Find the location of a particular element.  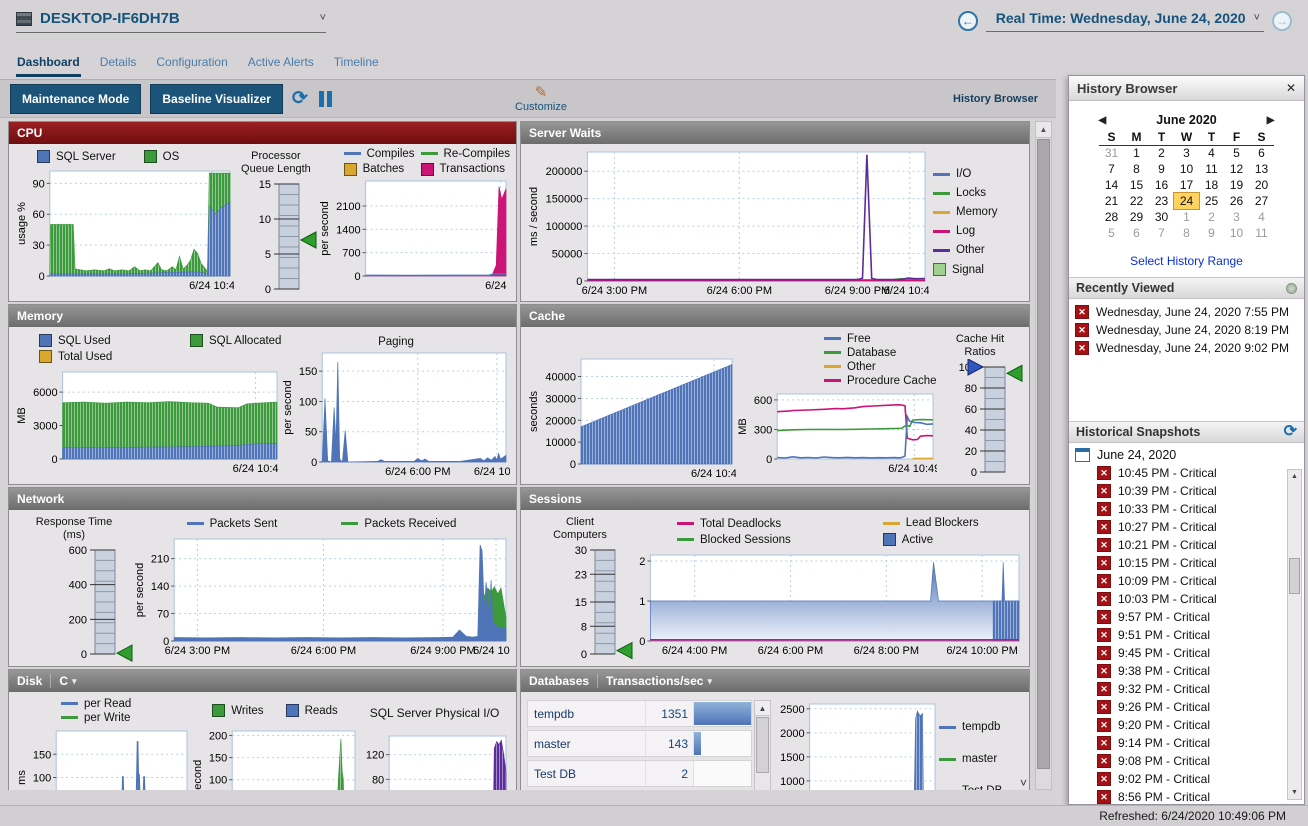

customize-button: ✎ Customize is located at coordinates (541, 98).